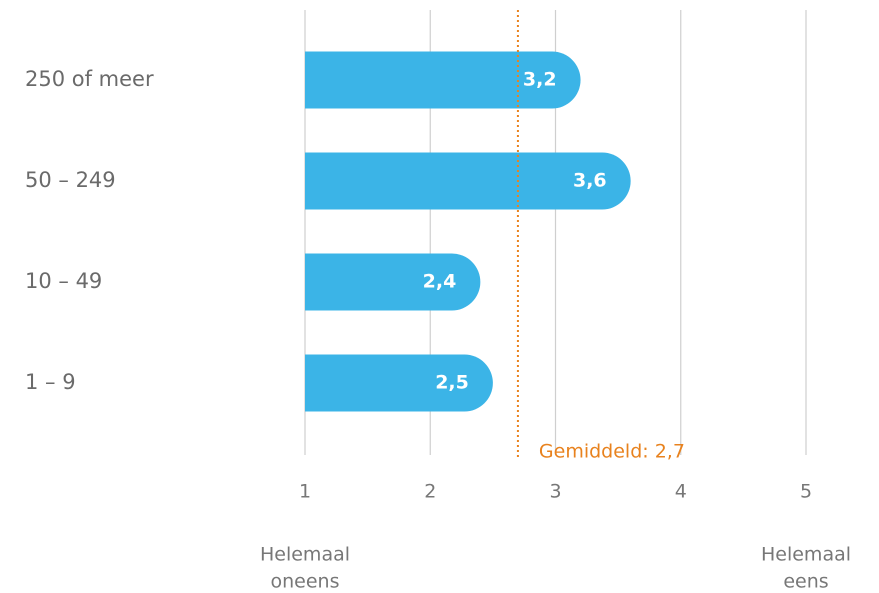  Describe the element at coordinates (452, 383) in the screenshot. I see `value-label: 2,5` at that location.